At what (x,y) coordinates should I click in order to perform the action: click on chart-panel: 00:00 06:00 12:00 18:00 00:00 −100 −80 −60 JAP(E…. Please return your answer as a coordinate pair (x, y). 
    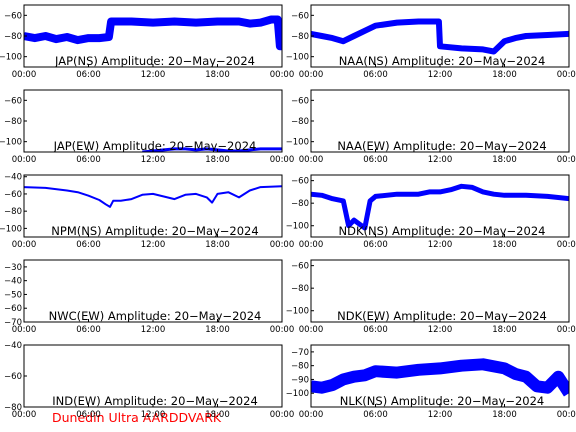
    Looking at the image, I should click on (147, 127).